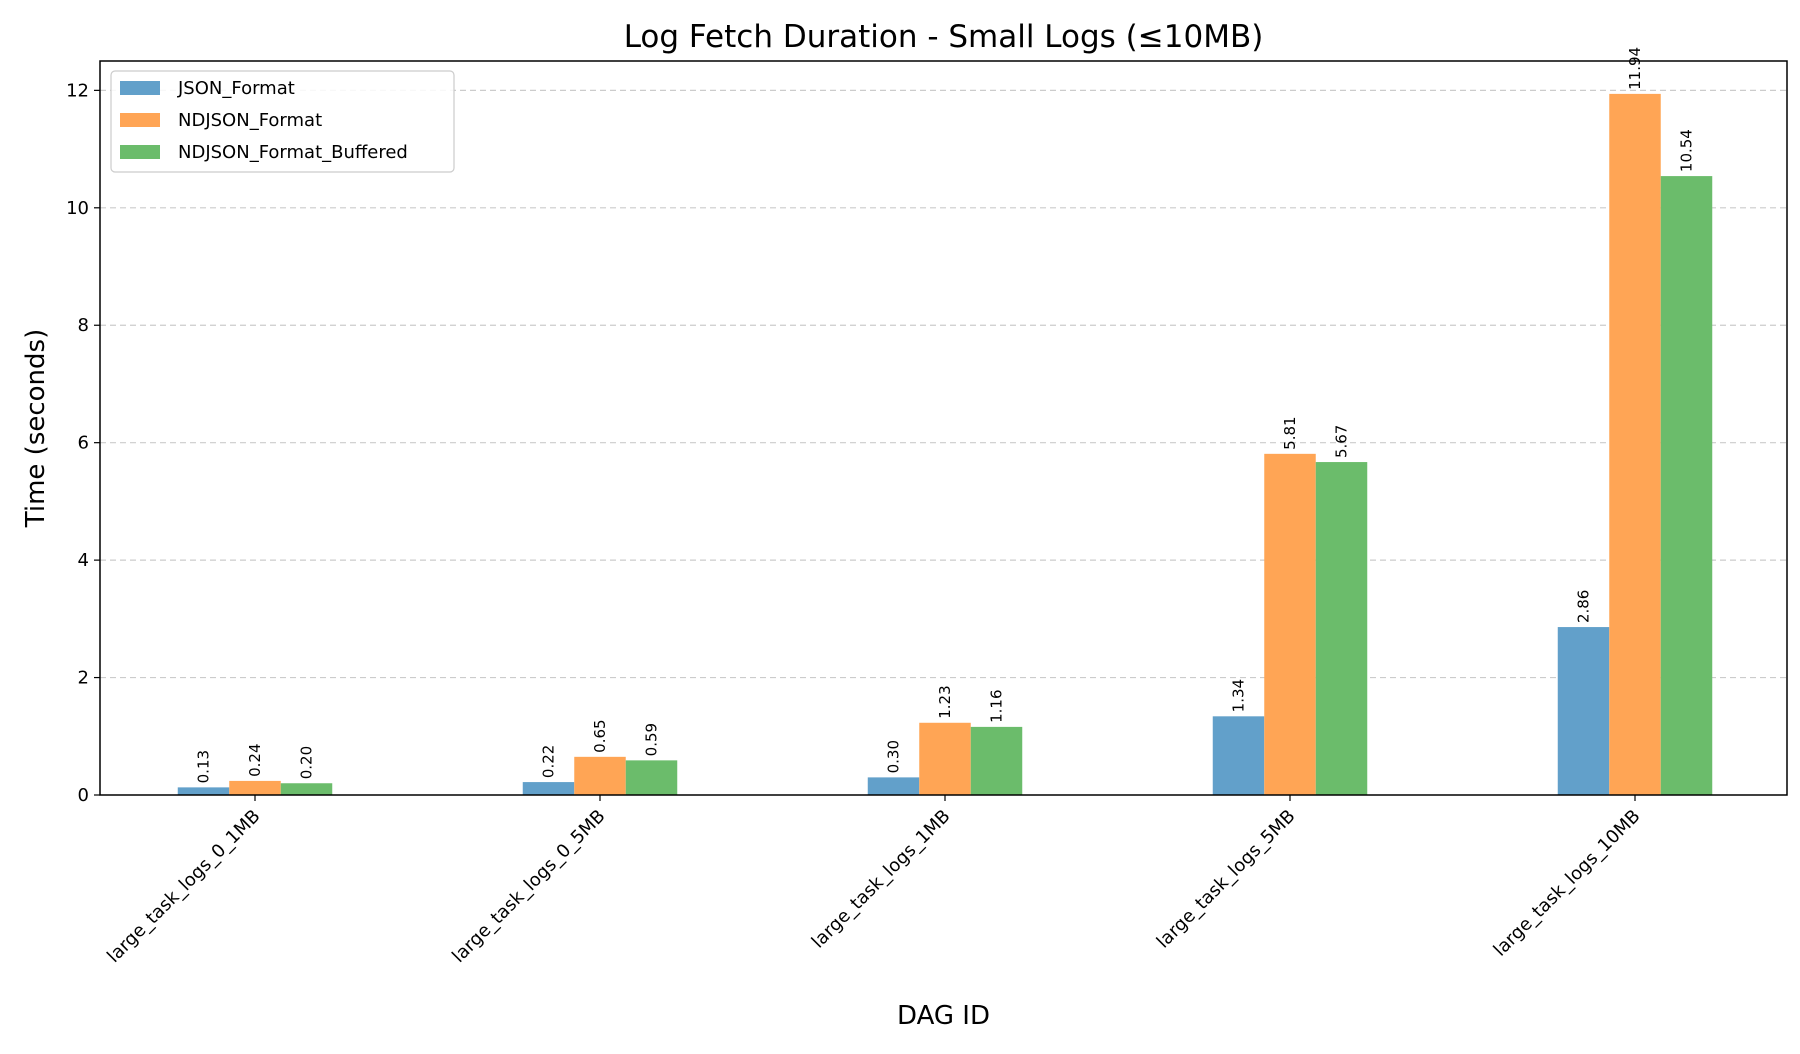 This screenshot has width=1800, height=1054. Describe the element at coordinates (894, 756) in the screenshot. I see `bar-value-label: 0.30` at that location.